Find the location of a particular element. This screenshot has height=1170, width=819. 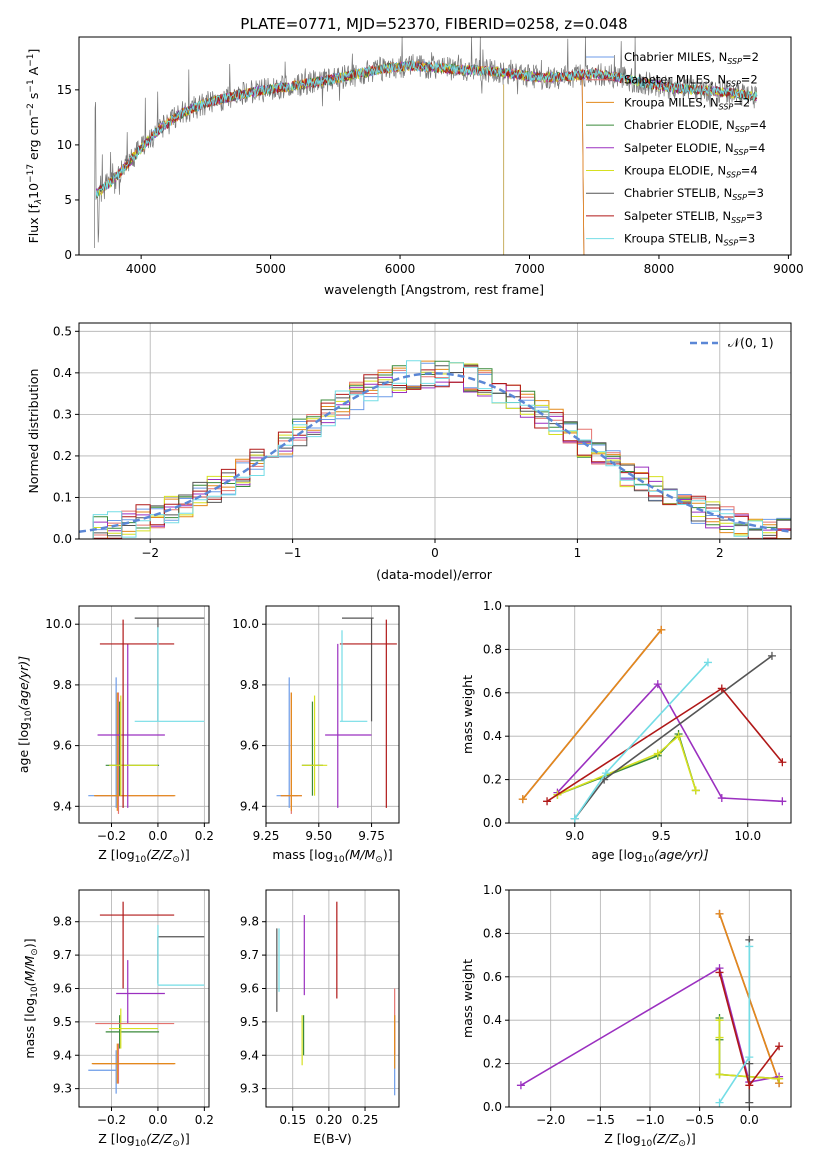

ytick-label: 10.0 is located at coordinates (58, 624).